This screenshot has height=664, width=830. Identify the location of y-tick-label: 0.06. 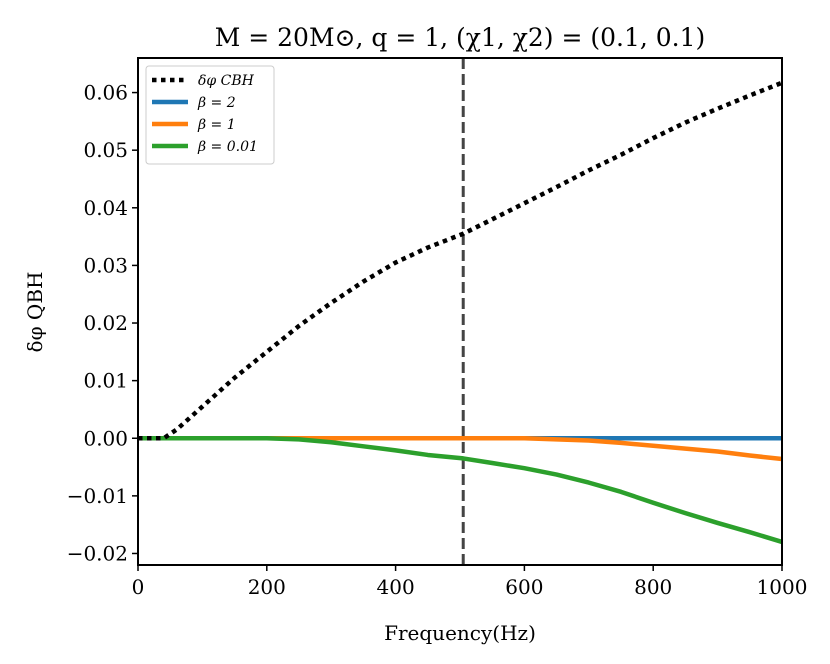
(105, 93).